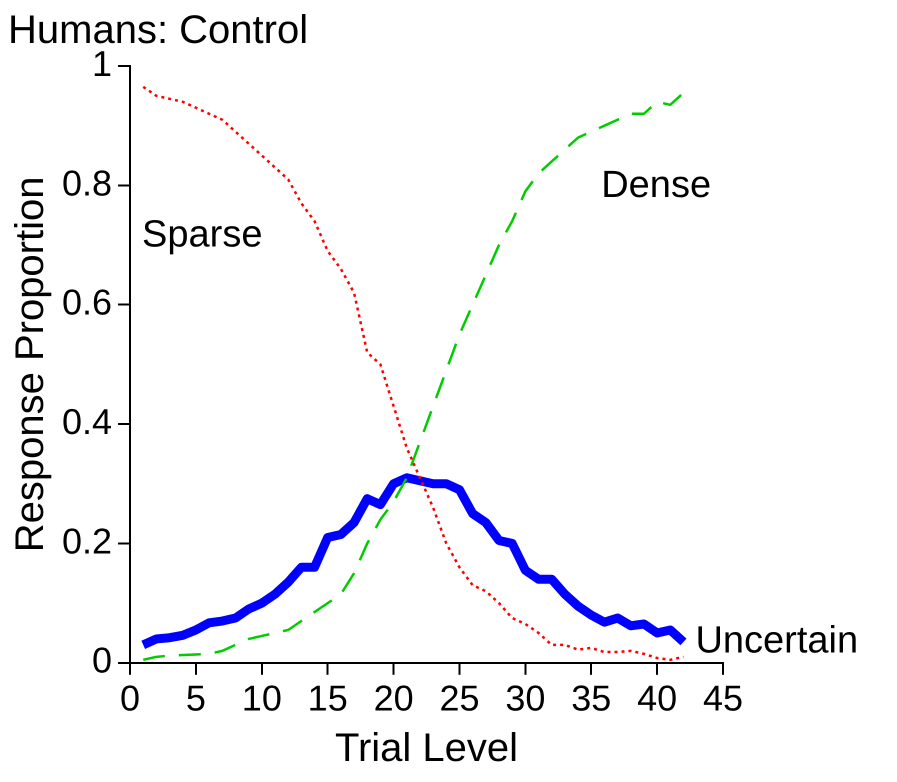 The height and width of the screenshot is (782, 897). Describe the element at coordinates (657, 697) in the screenshot. I see `x-tick-label: 40` at that location.